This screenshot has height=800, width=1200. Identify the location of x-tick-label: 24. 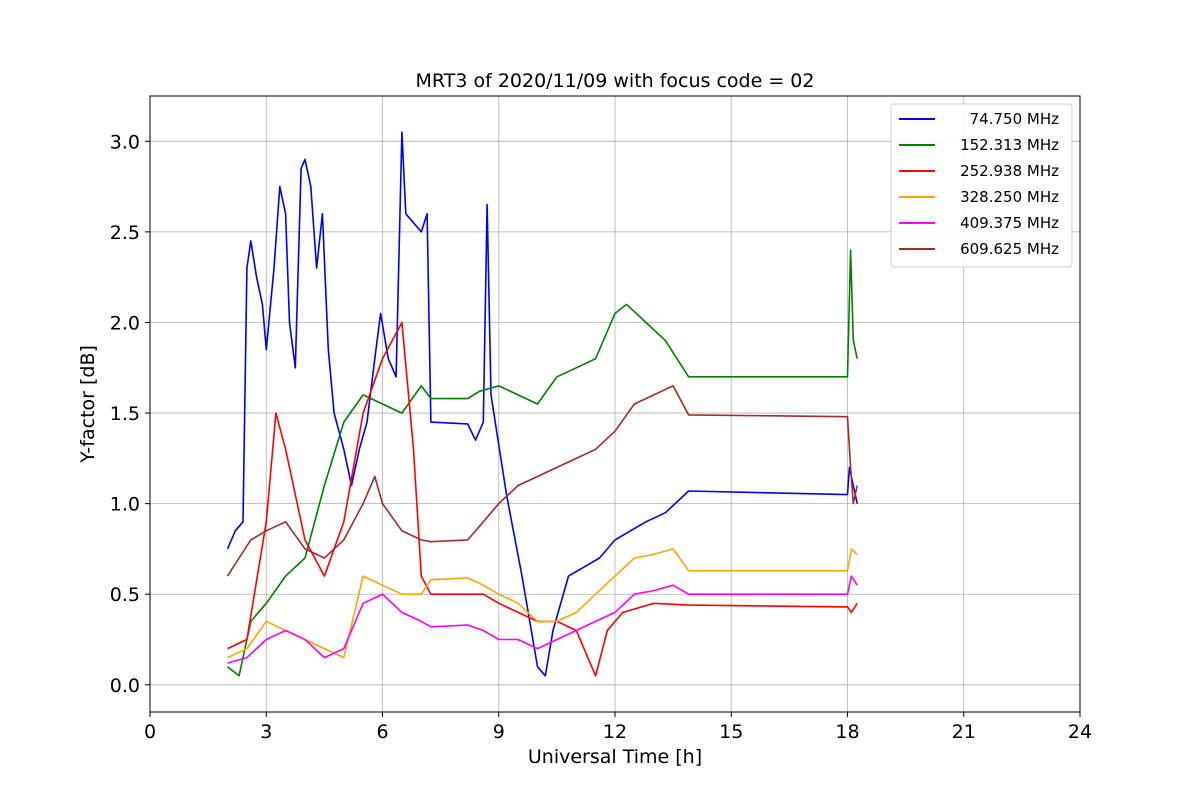
(1080, 732).